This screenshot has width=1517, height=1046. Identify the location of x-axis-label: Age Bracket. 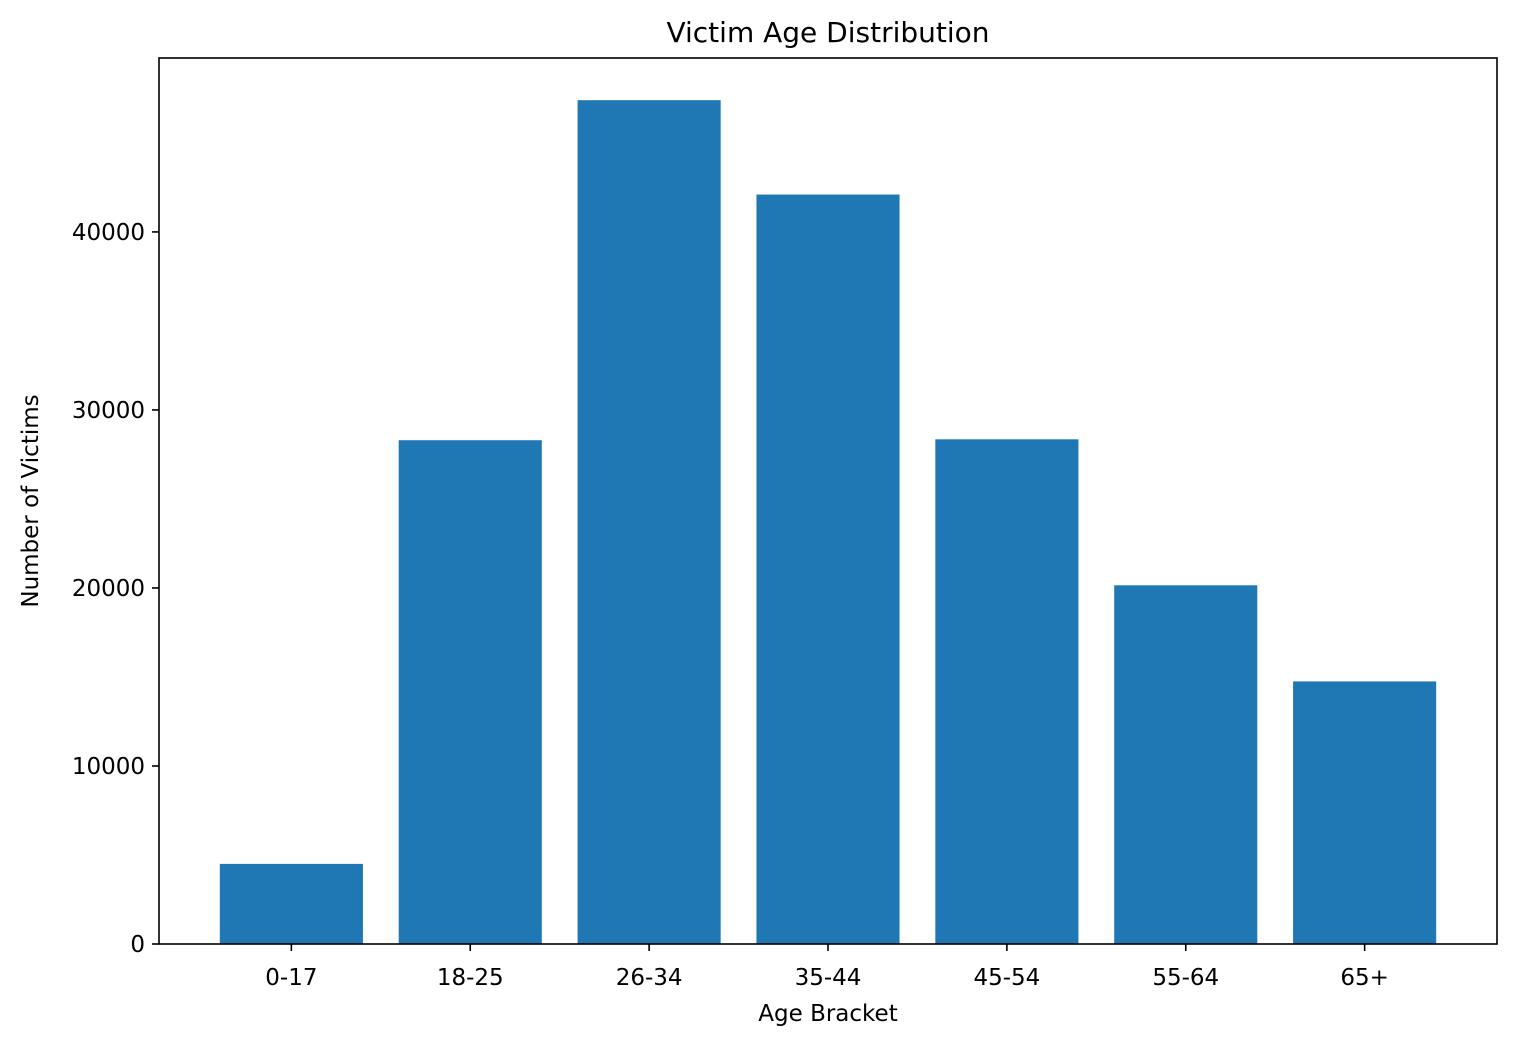
(827, 1014).